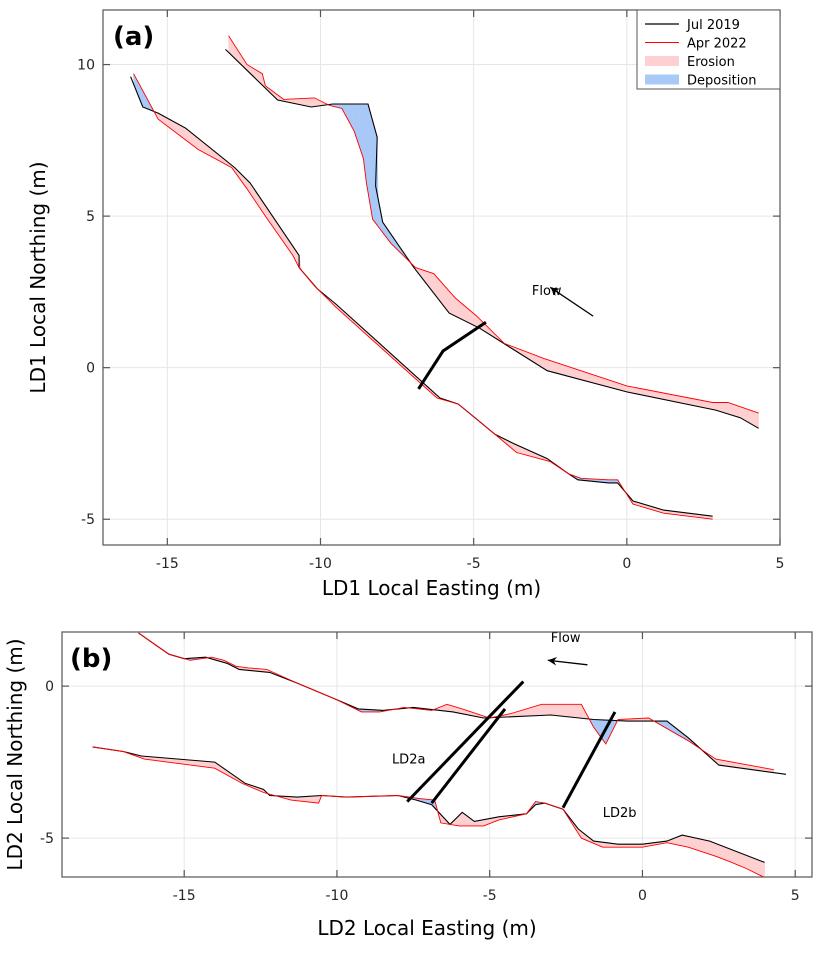 This screenshot has height=955, width=822. I want to click on legend: Jul 2019 Apr 2022 Erosion Deposition, so click(708, 49).